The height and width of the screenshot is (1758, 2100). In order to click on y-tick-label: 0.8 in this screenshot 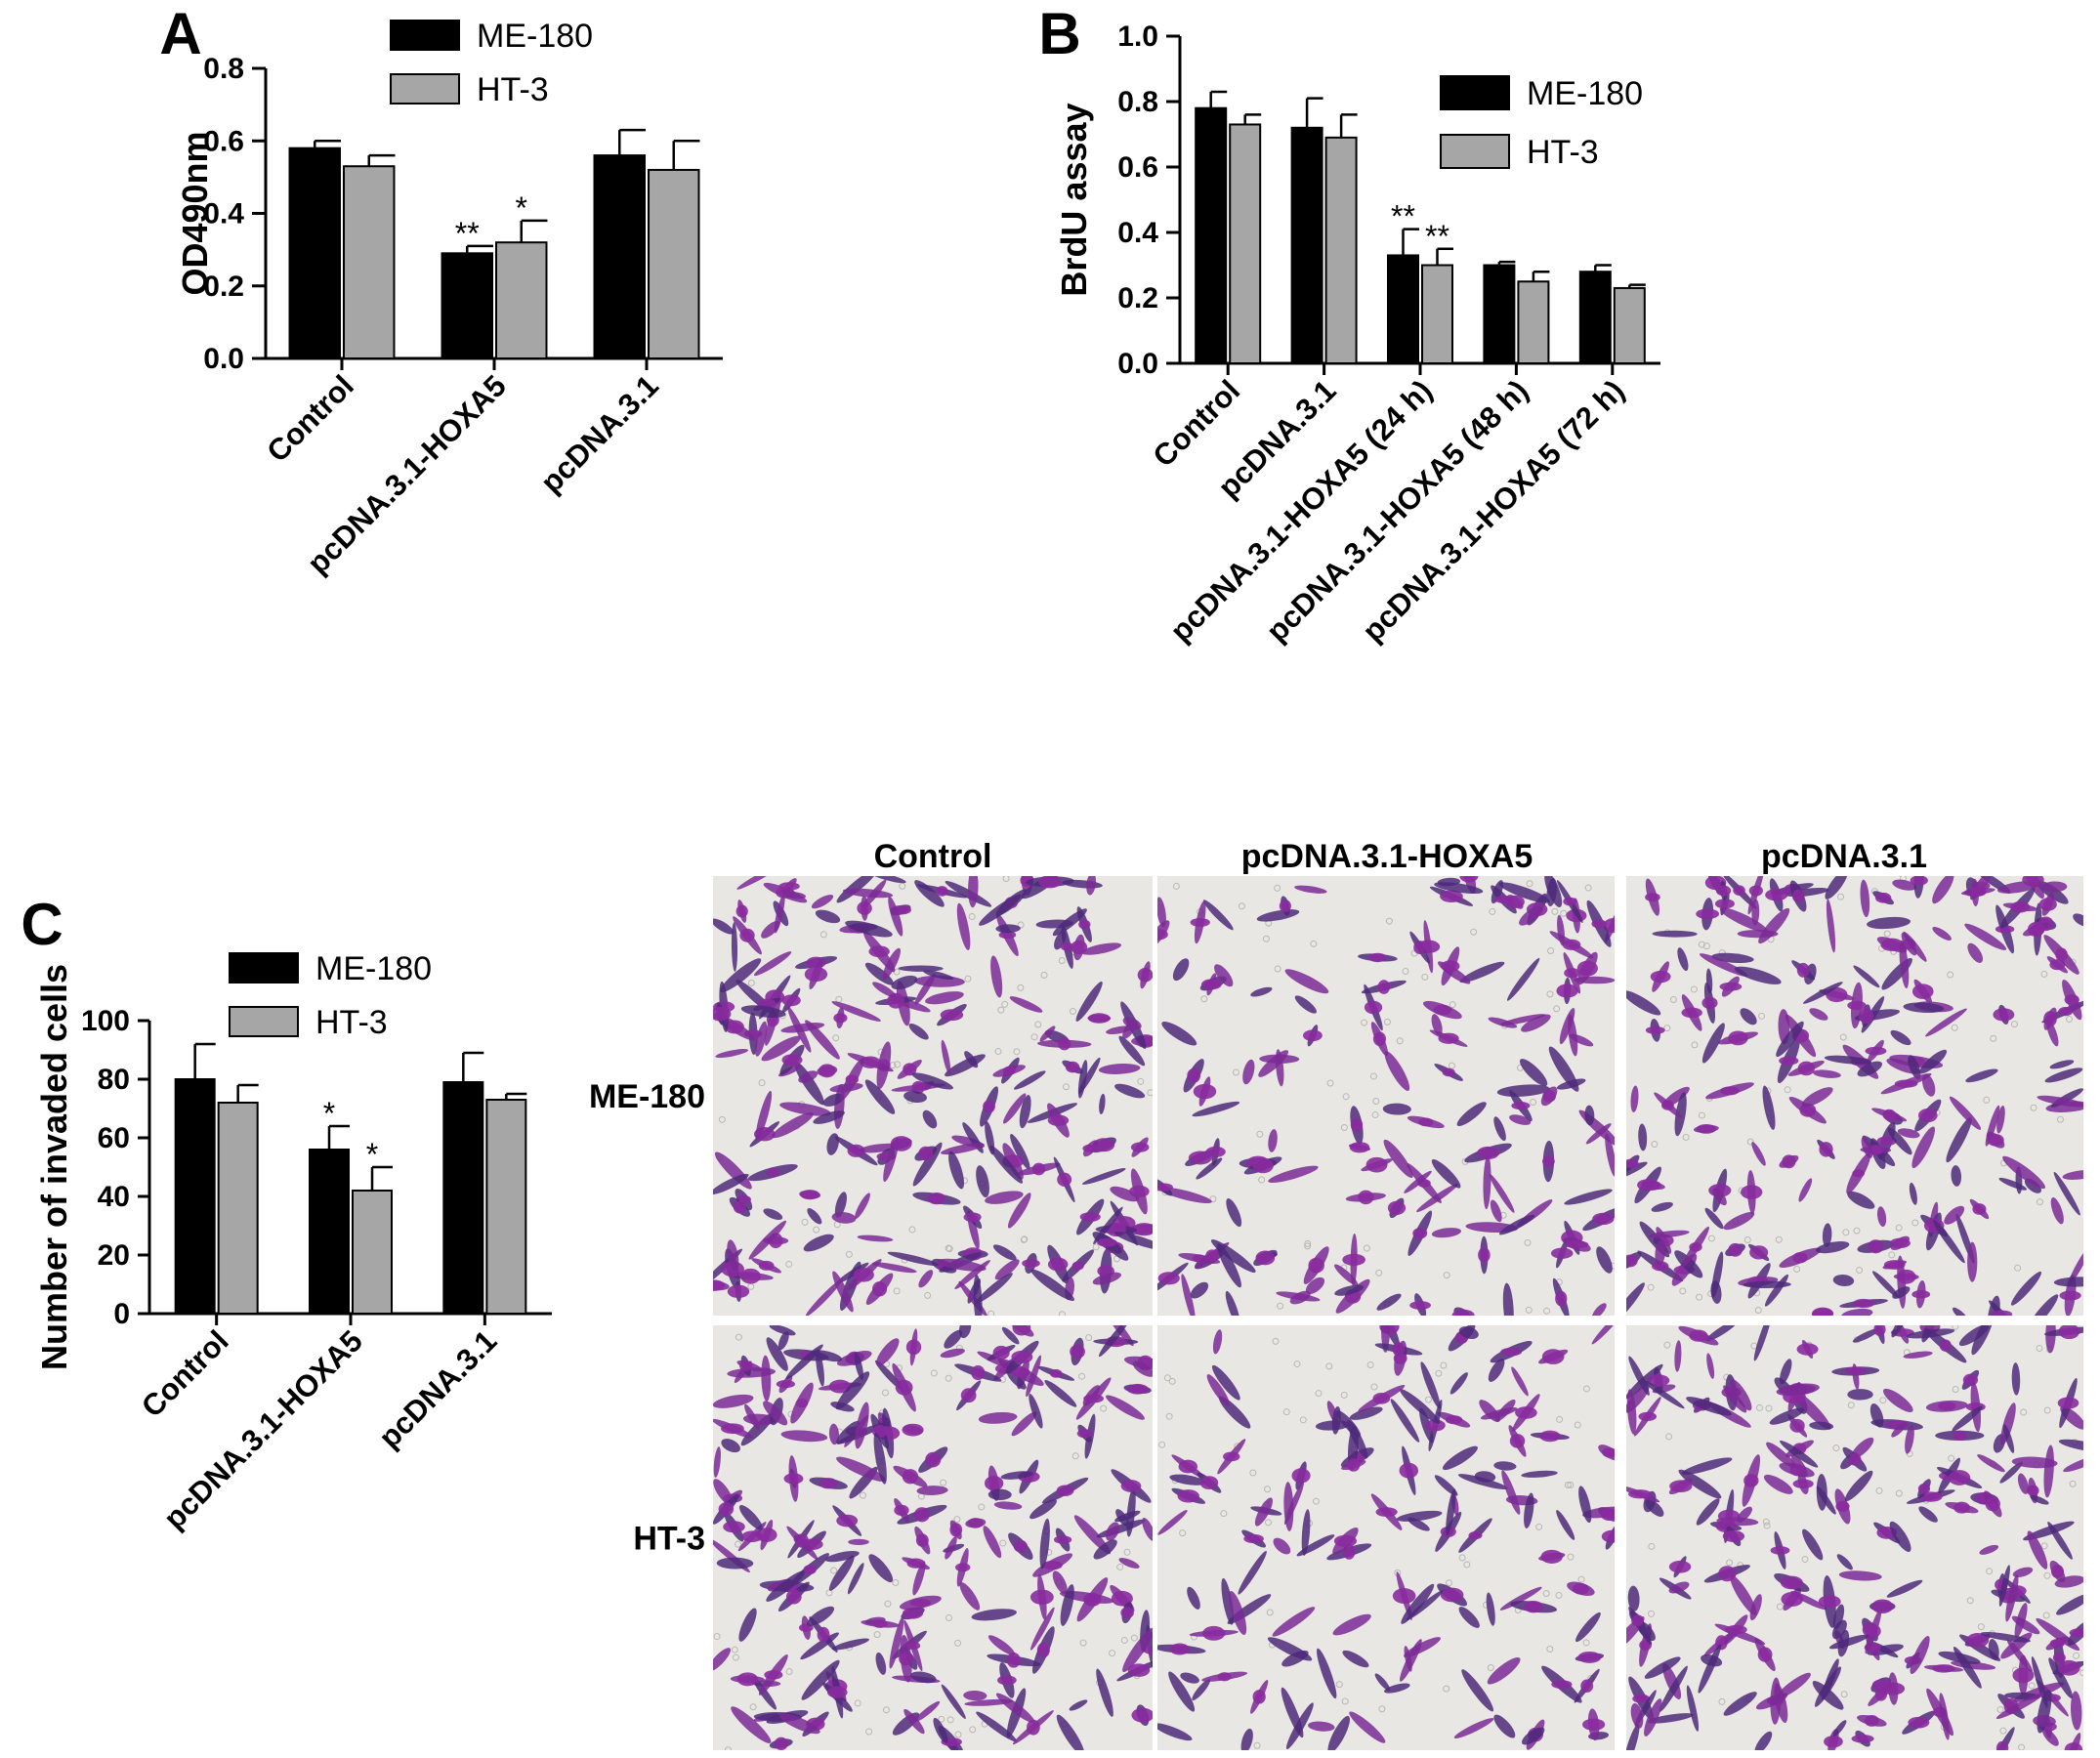, I will do `click(1137, 102)`.